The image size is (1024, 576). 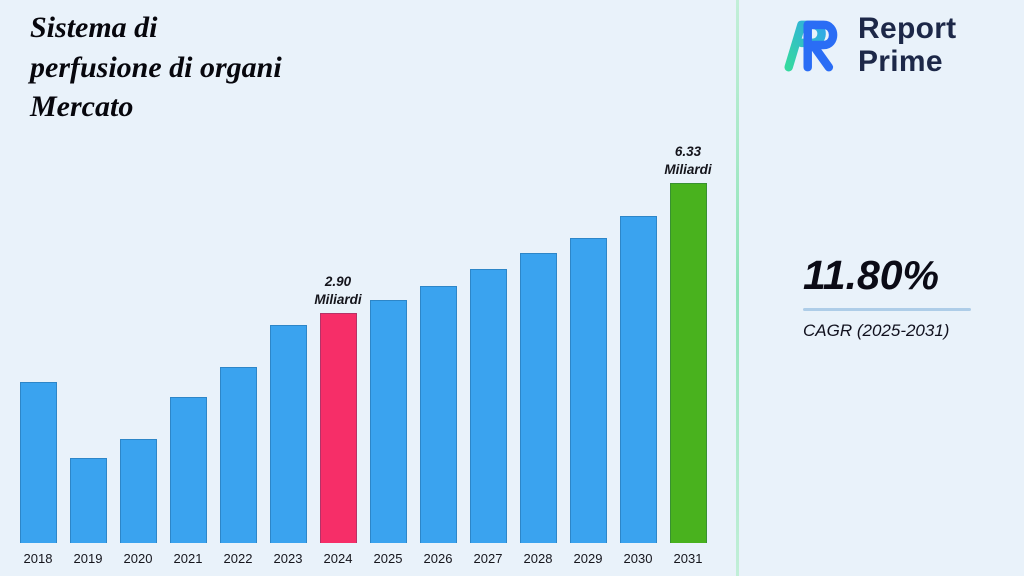 I want to click on bar-2030, so click(x=638, y=379).